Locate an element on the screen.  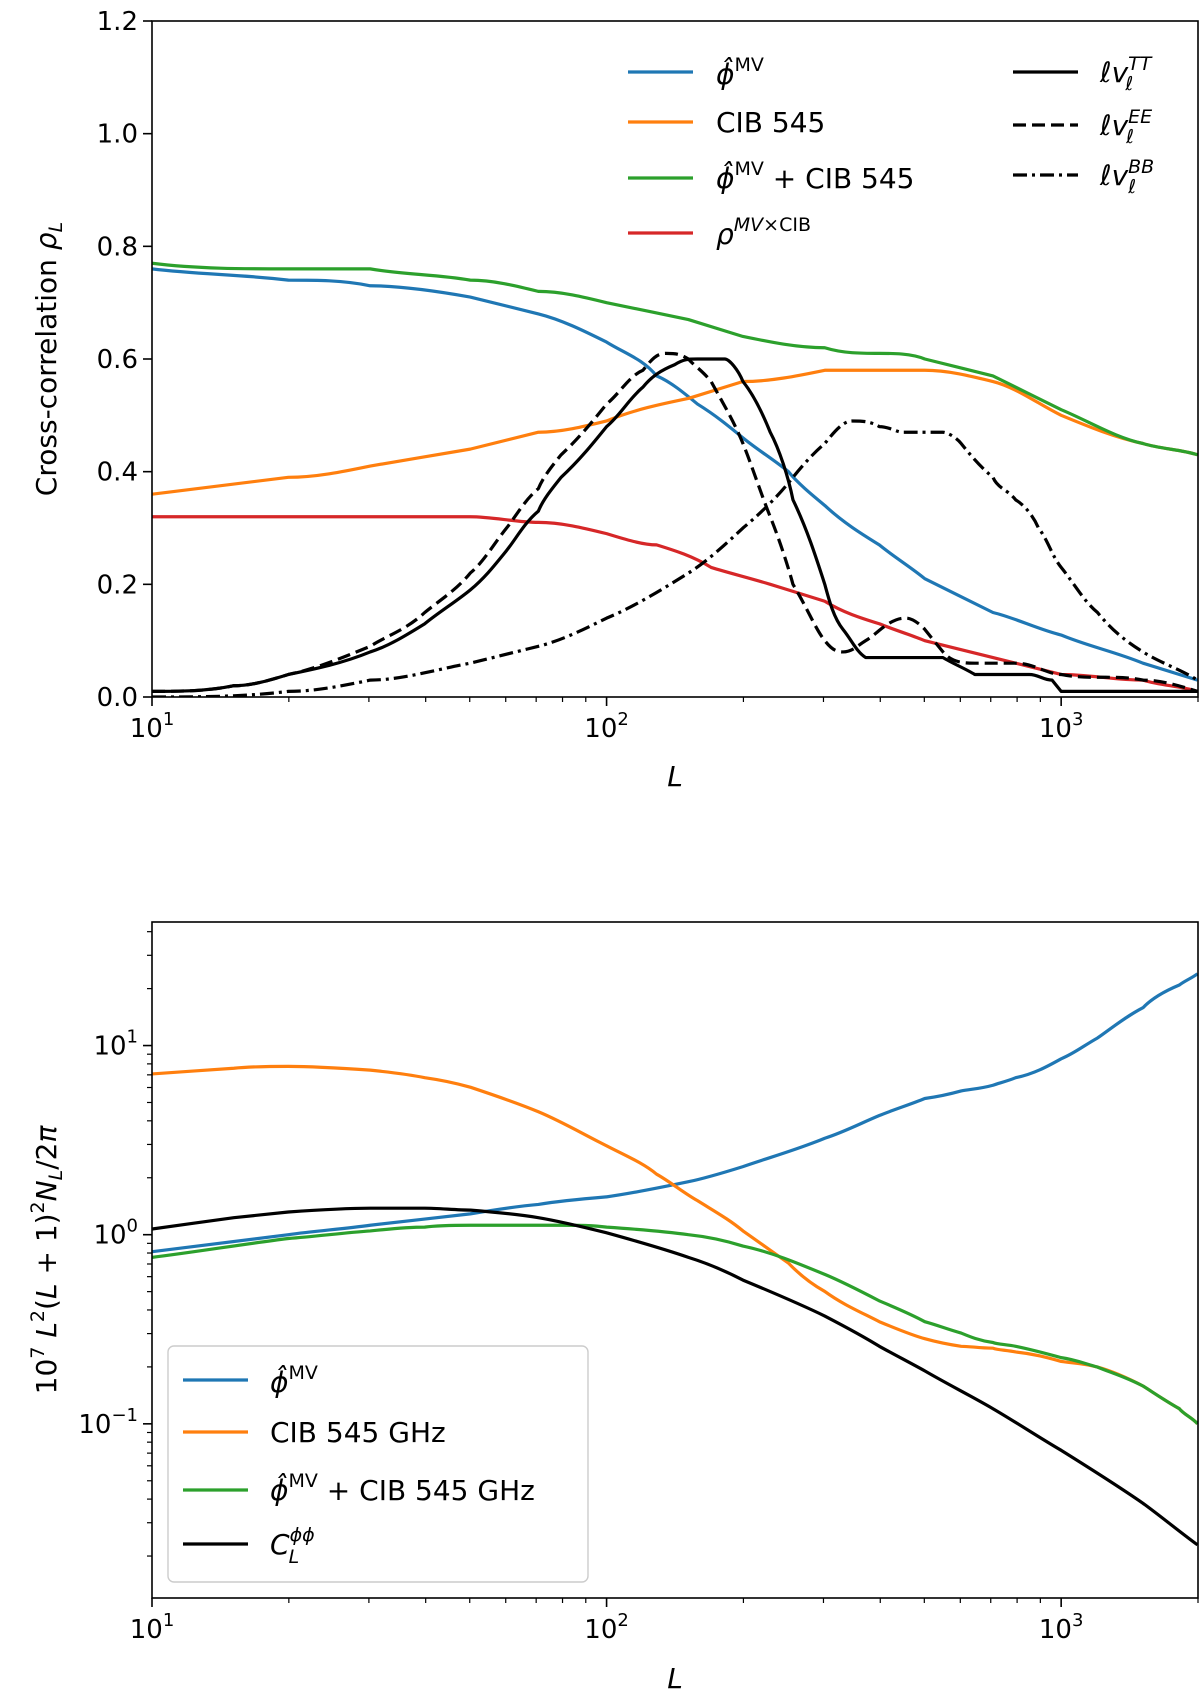
bottom-legend-frame is located at coordinates (378, 1464).